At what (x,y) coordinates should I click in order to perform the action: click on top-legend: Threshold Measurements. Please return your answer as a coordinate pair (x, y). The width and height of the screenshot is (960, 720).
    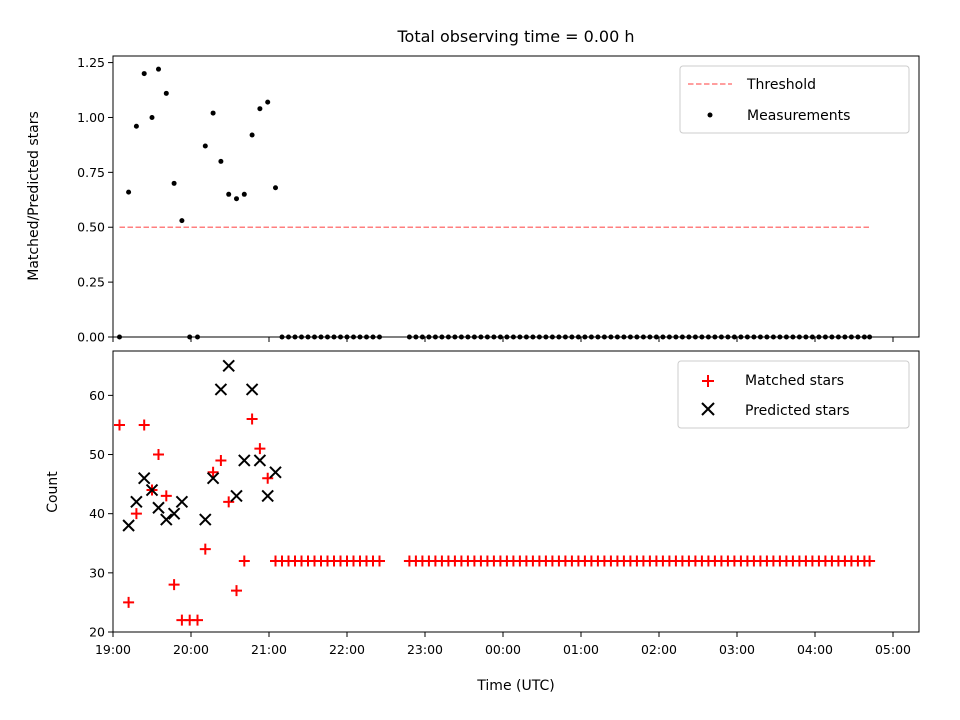
    Looking at the image, I should click on (794, 99).